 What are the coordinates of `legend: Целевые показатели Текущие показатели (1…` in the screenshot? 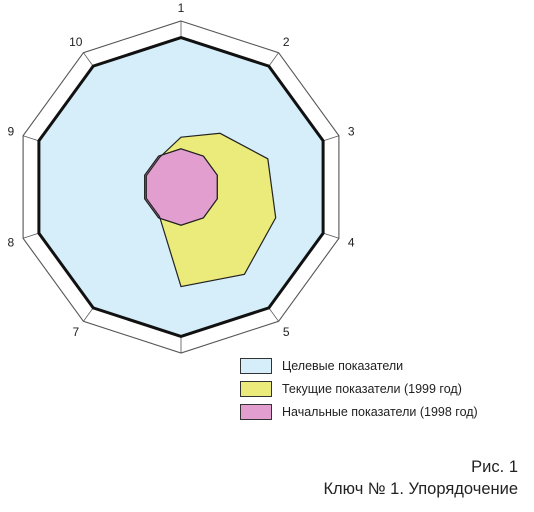 It's located at (359, 391).